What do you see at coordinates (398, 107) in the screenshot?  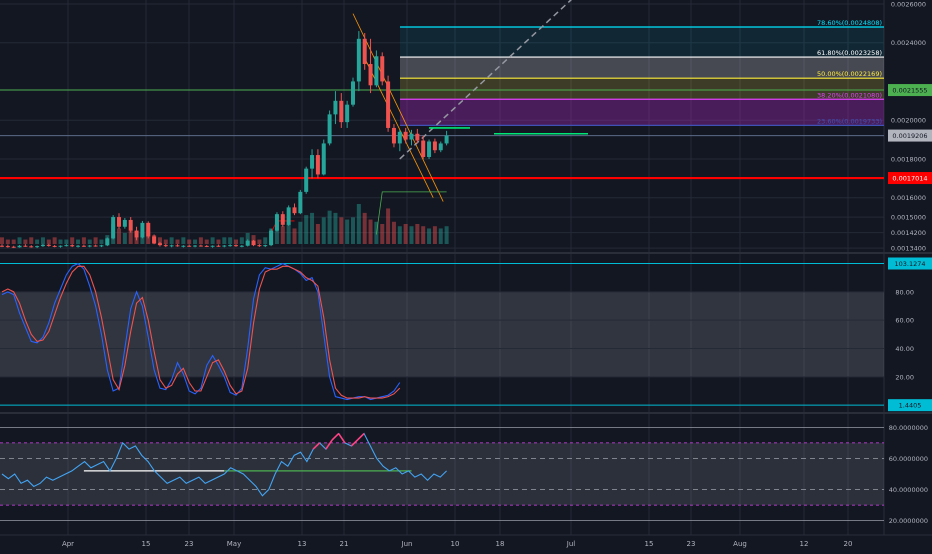 I see `descending-trendline` at bounding box center [398, 107].